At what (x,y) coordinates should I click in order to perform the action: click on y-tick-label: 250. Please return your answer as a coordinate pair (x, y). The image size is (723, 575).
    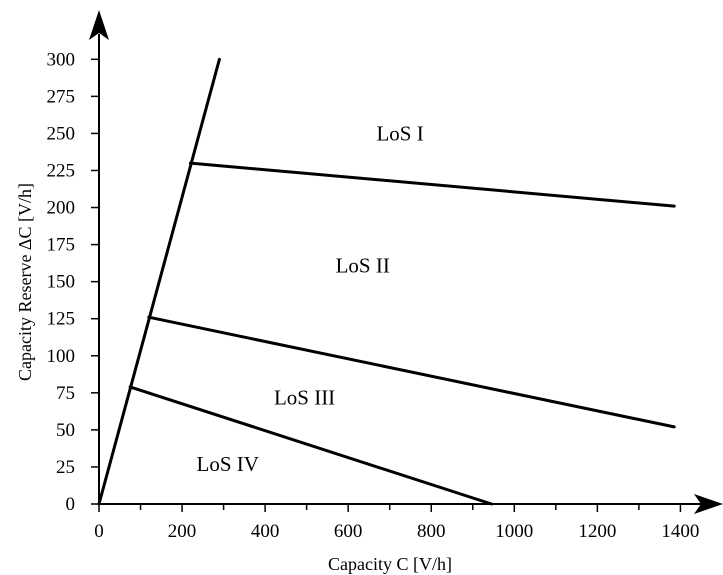
    Looking at the image, I should click on (61, 133).